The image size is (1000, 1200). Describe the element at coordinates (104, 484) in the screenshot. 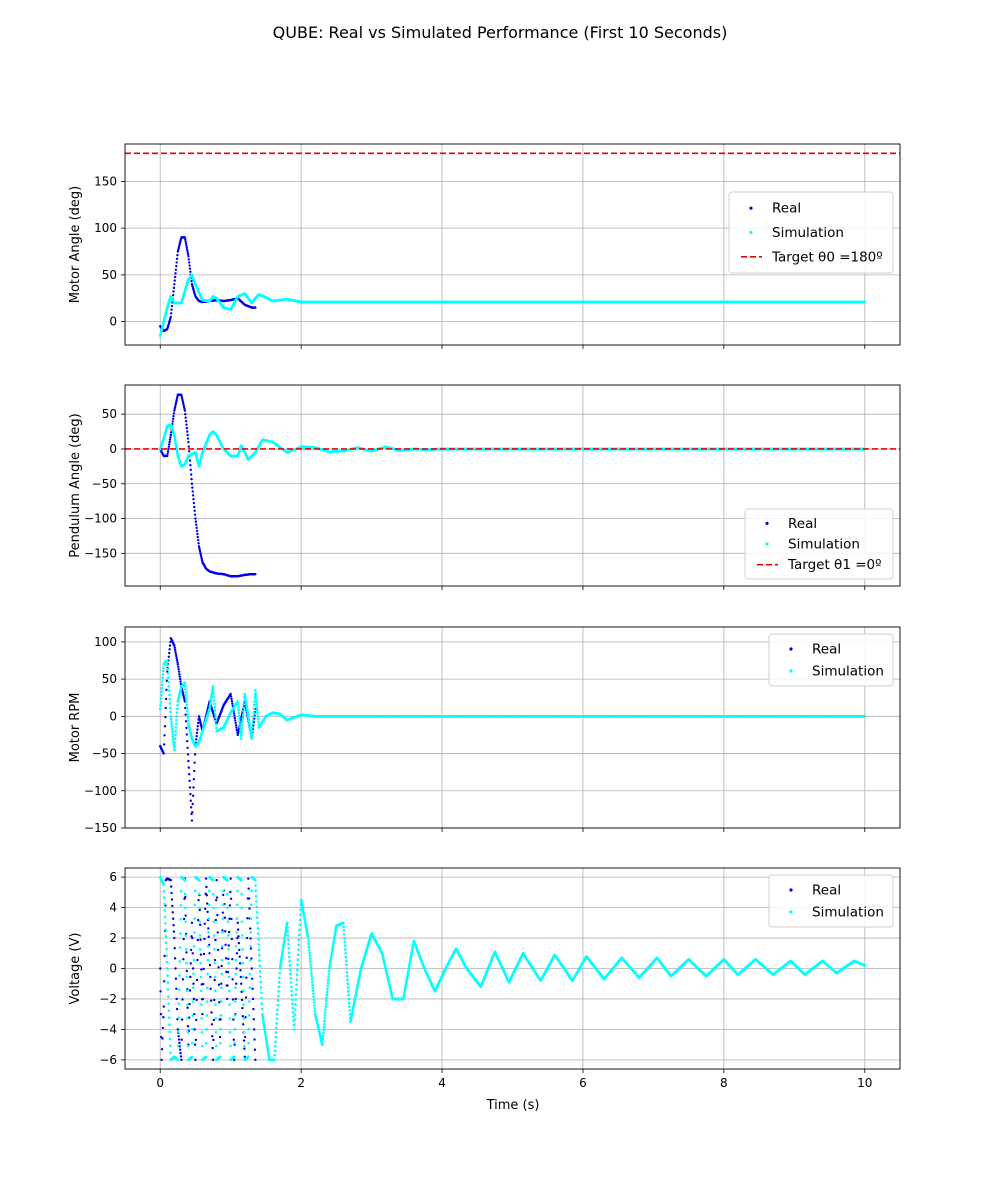

I see `y-tick-label: −50` at that location.